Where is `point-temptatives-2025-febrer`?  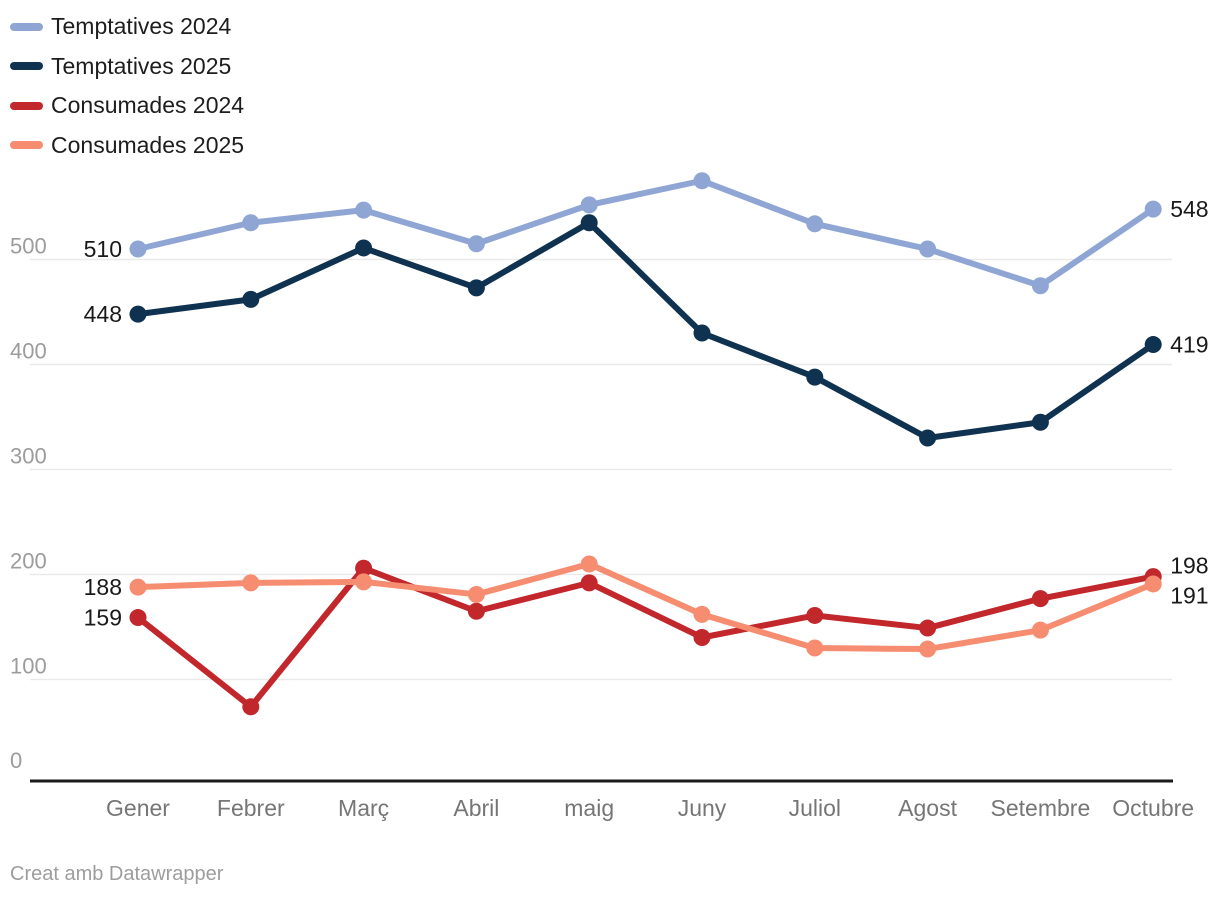
point-temptatives-2025-febrer is located at coordinates (251, 299).